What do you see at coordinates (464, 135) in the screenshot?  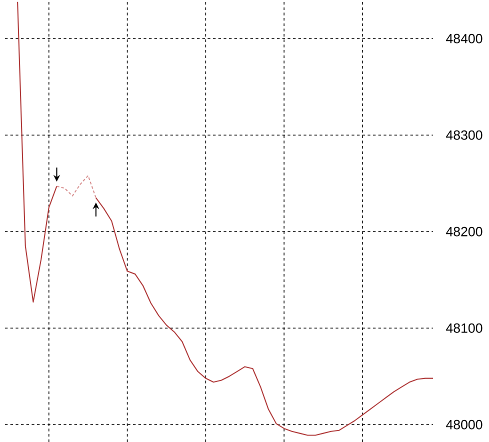 I see `y-tick-label: 48300` at bounding box center [464, 135].